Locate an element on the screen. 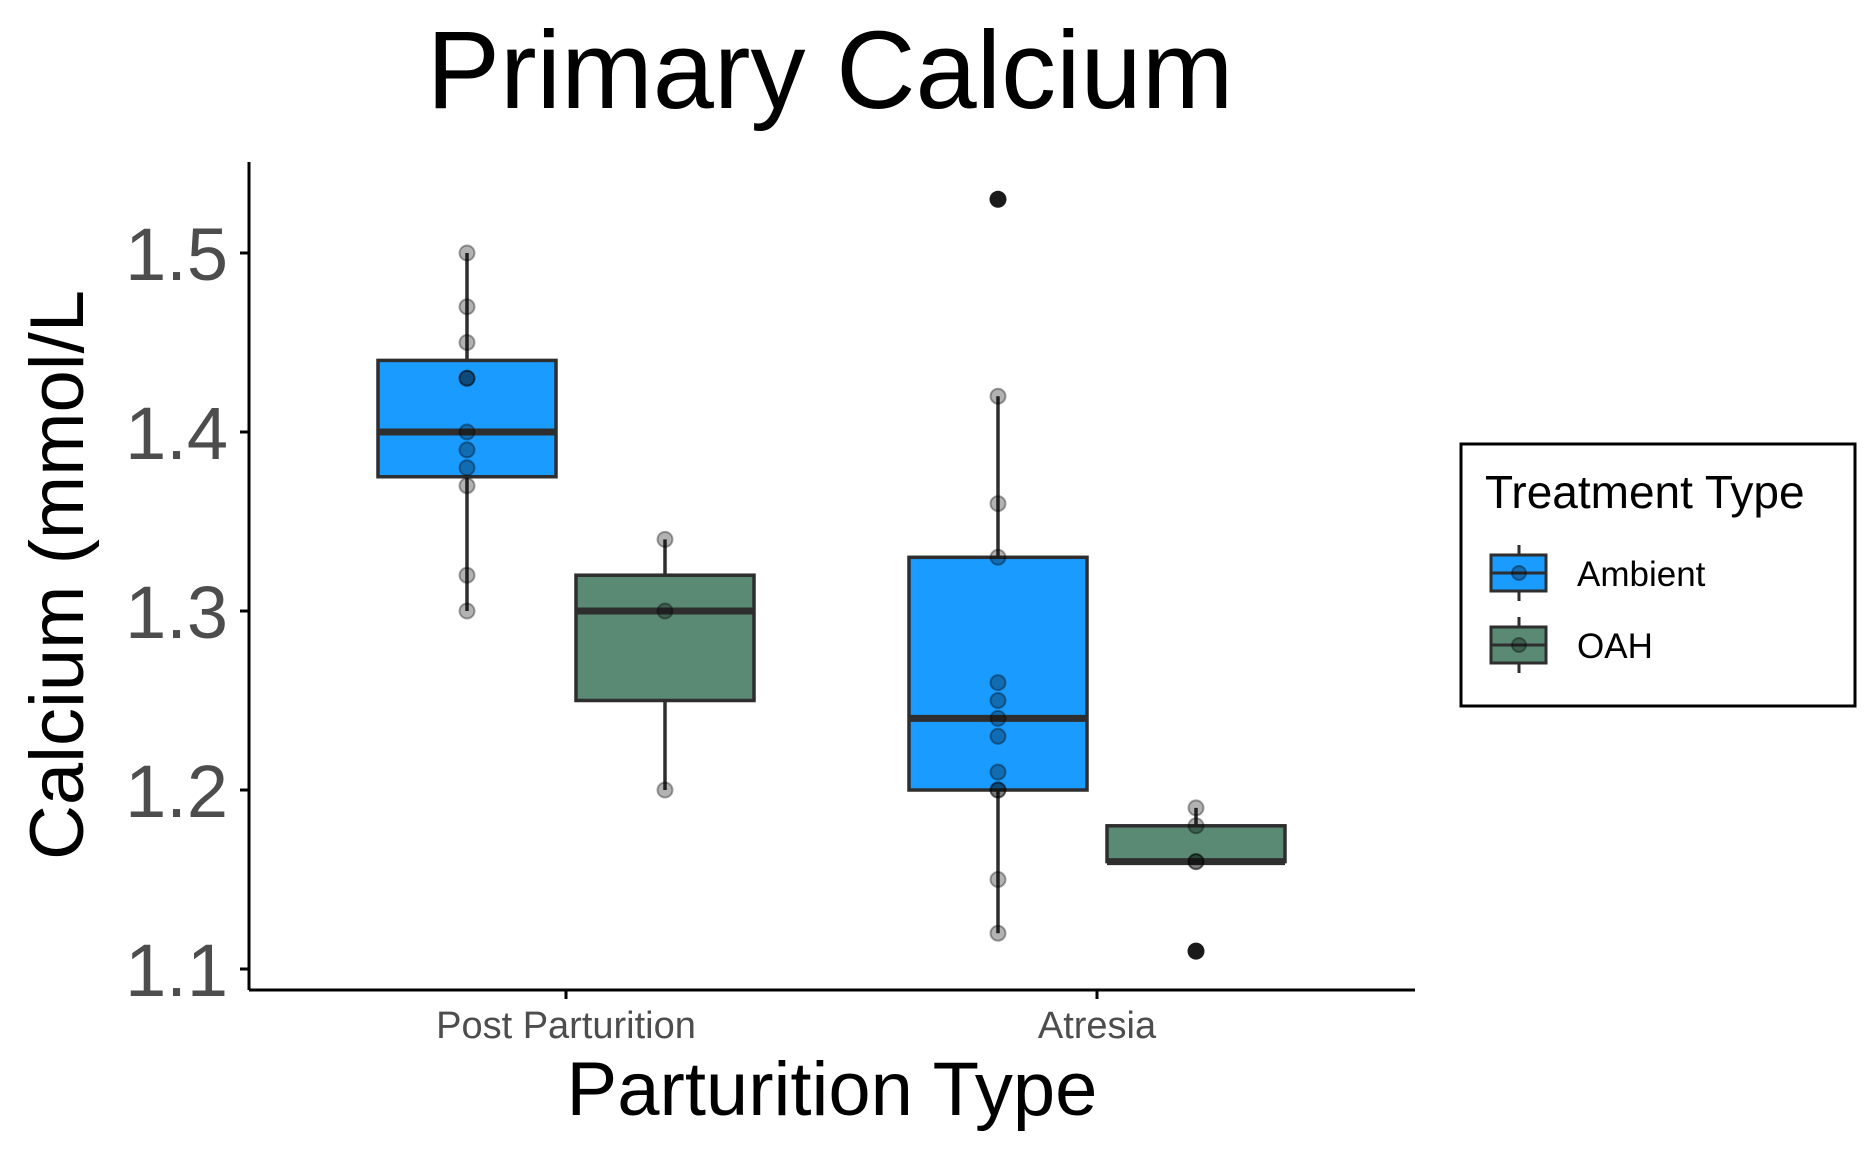  box-oah-post-parturition is located at coordinates (665, 664).